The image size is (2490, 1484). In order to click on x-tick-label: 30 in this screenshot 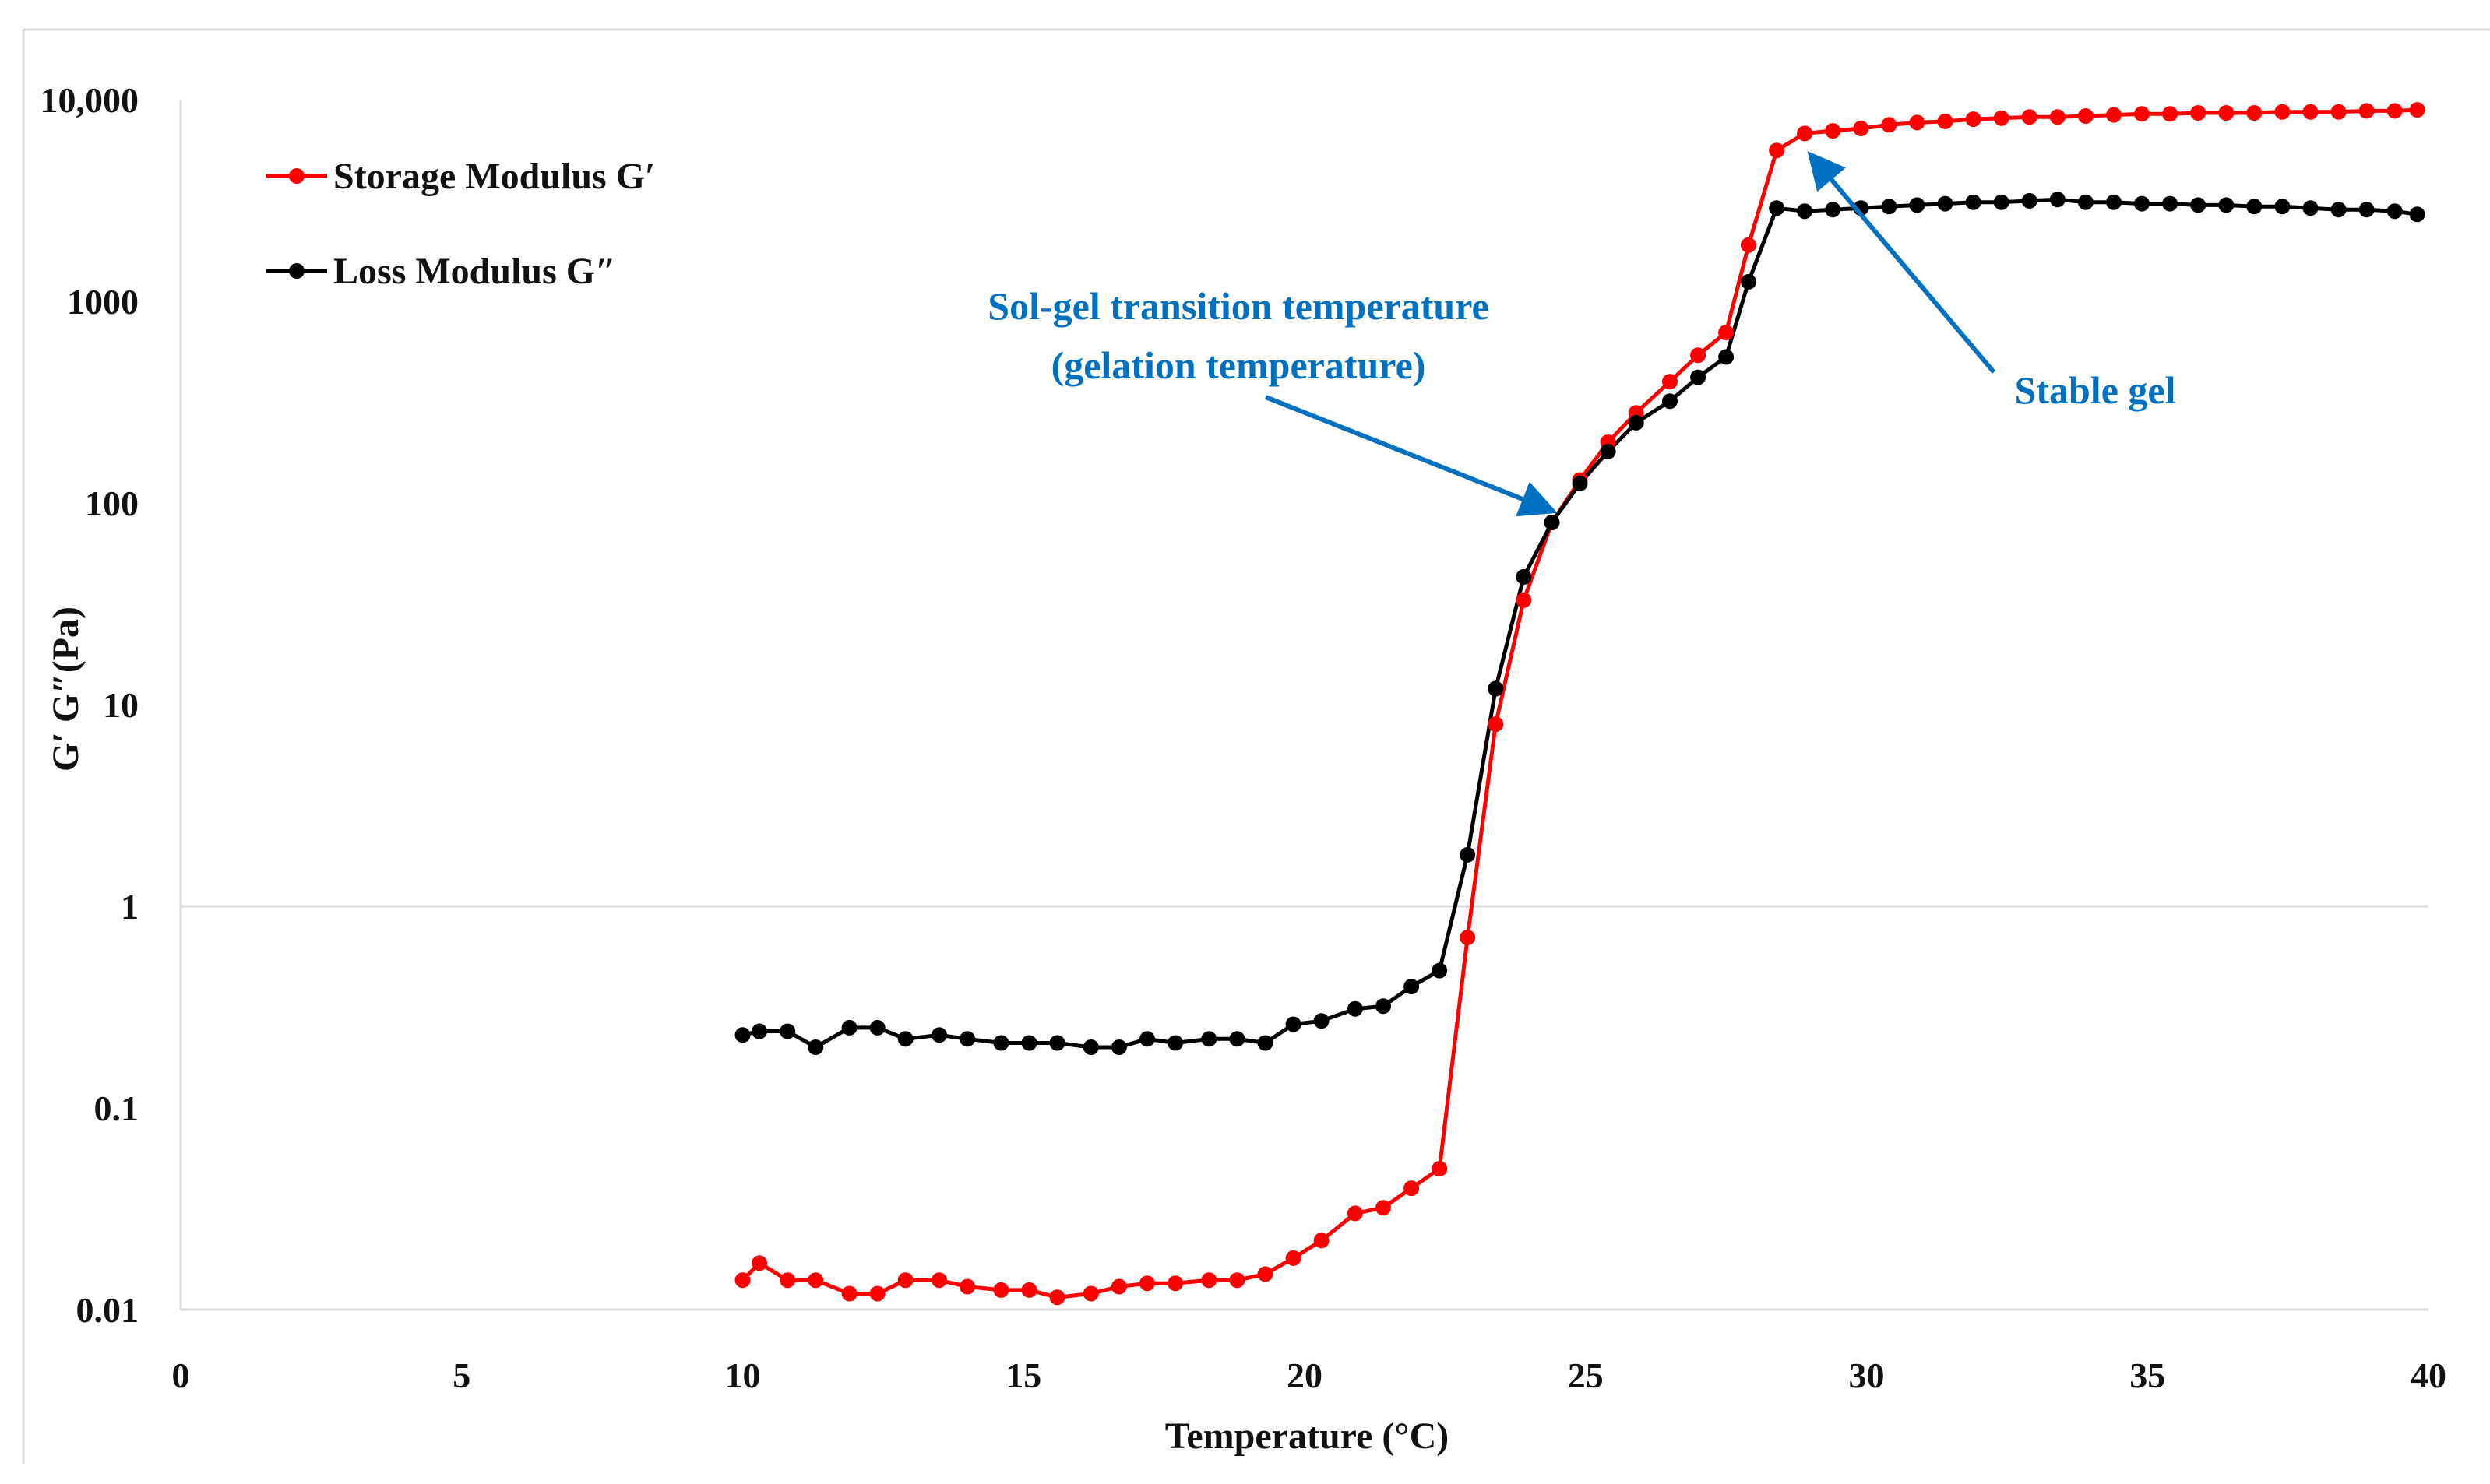, I will do `click(1867, 1375)`.